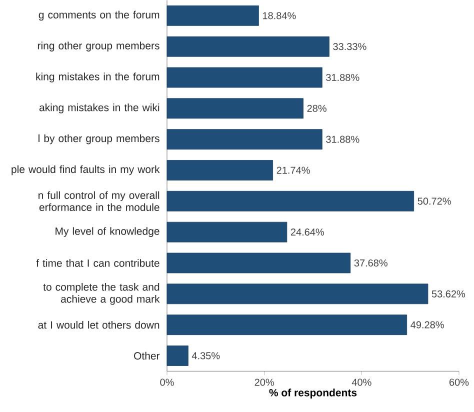 The image size is (474, 412). What do you see at coordinates (459, 382) in the screenshot?
I see `x-tick-label: 60%` at bounding box center [459, 382].